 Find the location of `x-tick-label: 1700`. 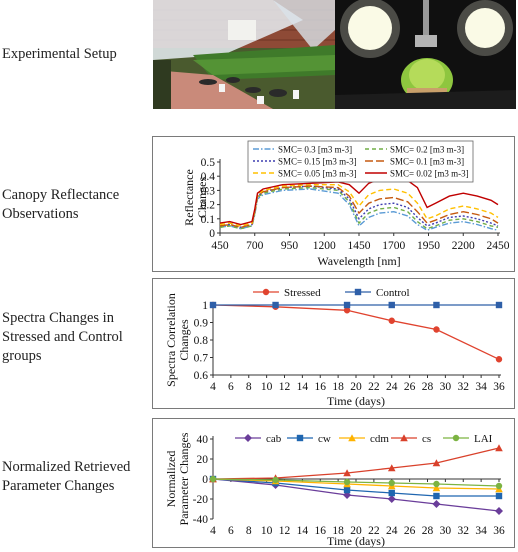

x-tick-label: 1700 is located at coordinates (393, 246).